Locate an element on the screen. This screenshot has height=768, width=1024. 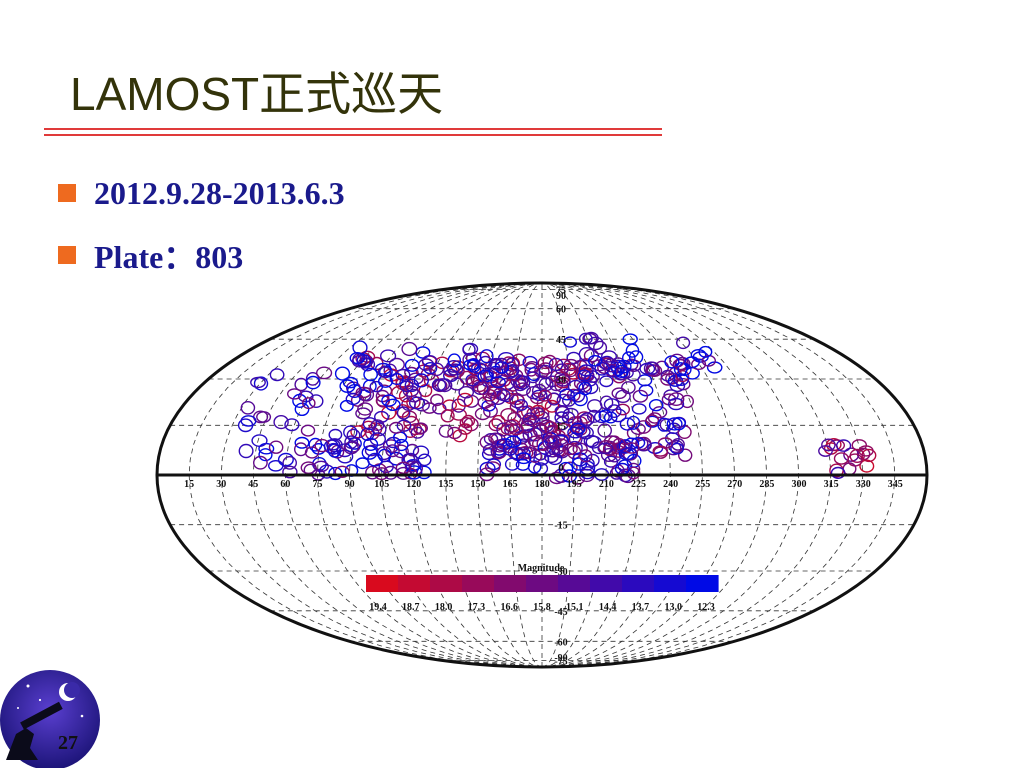
longitude-tick-label: 135 is located at coordinates (445, 484).